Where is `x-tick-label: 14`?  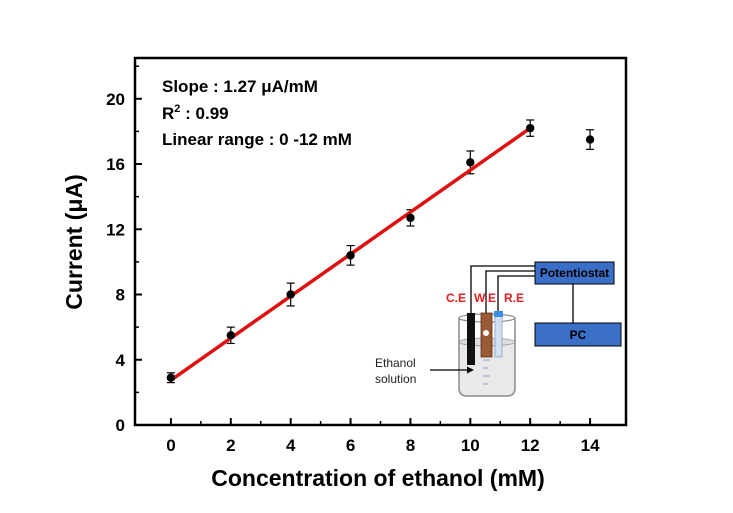
x-tick-label: 14 is located at coordinates (590, 445).